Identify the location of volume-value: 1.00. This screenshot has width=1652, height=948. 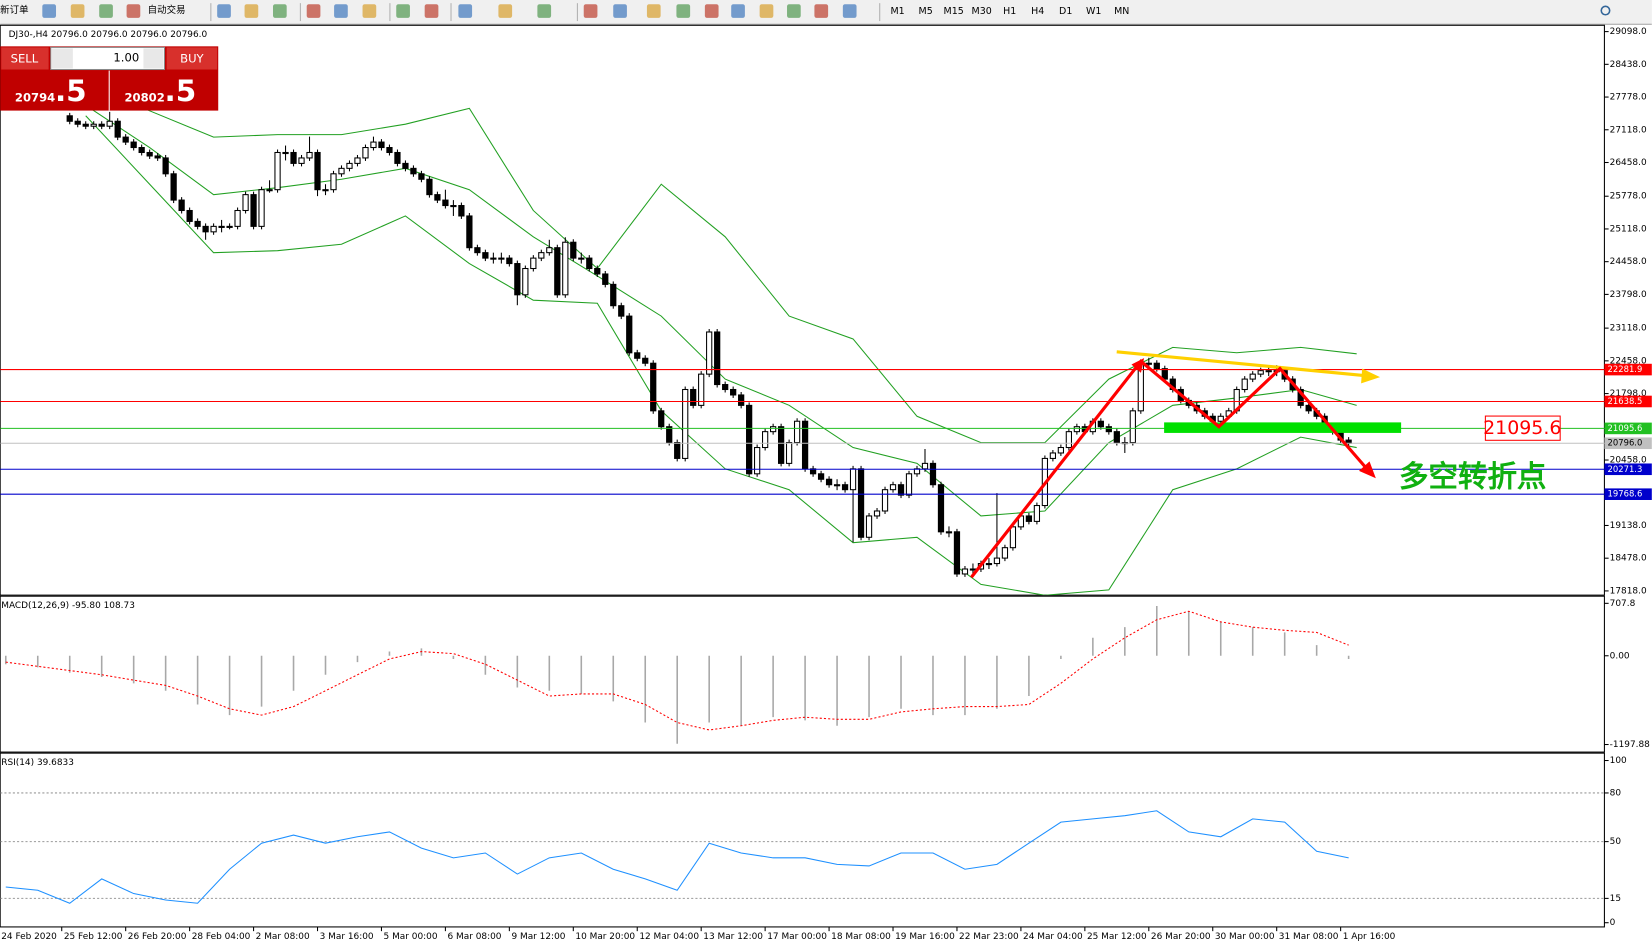
(126, 57).